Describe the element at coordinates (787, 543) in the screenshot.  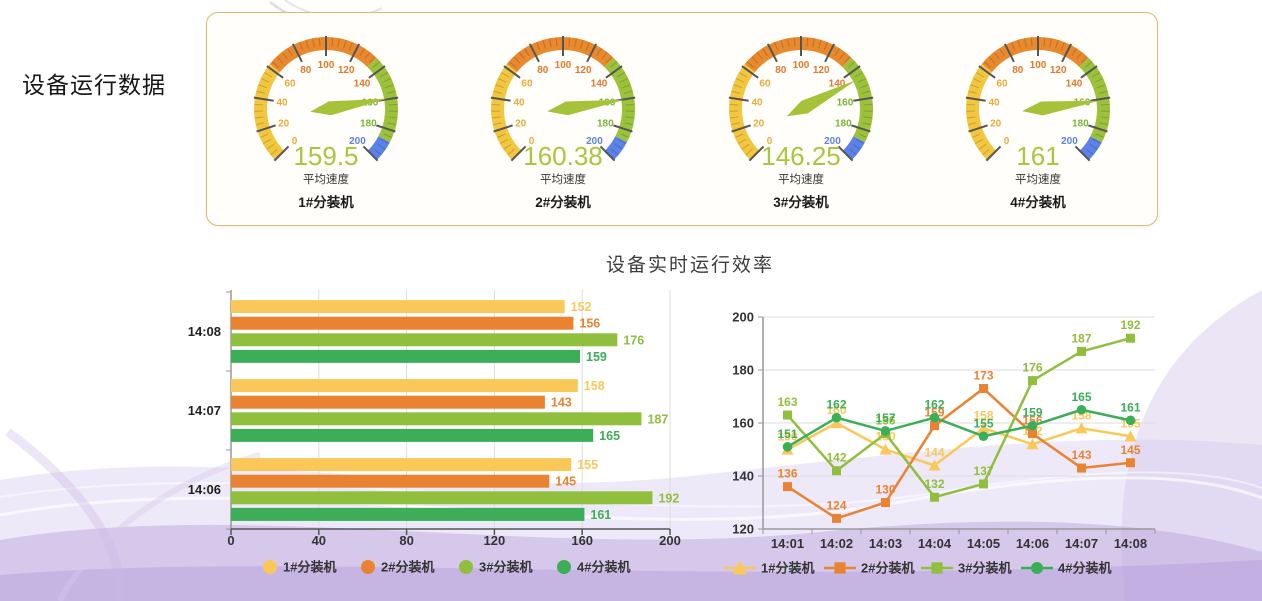
I see `line-x-tick-label: 14:01` at that location.